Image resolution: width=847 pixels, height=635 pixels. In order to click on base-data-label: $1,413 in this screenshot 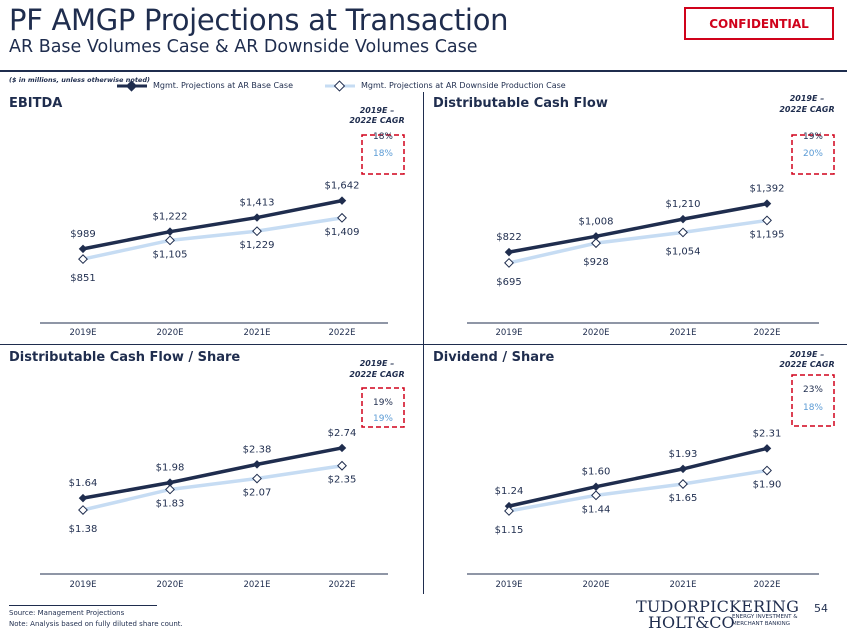, I will do `click(257, 203)`.